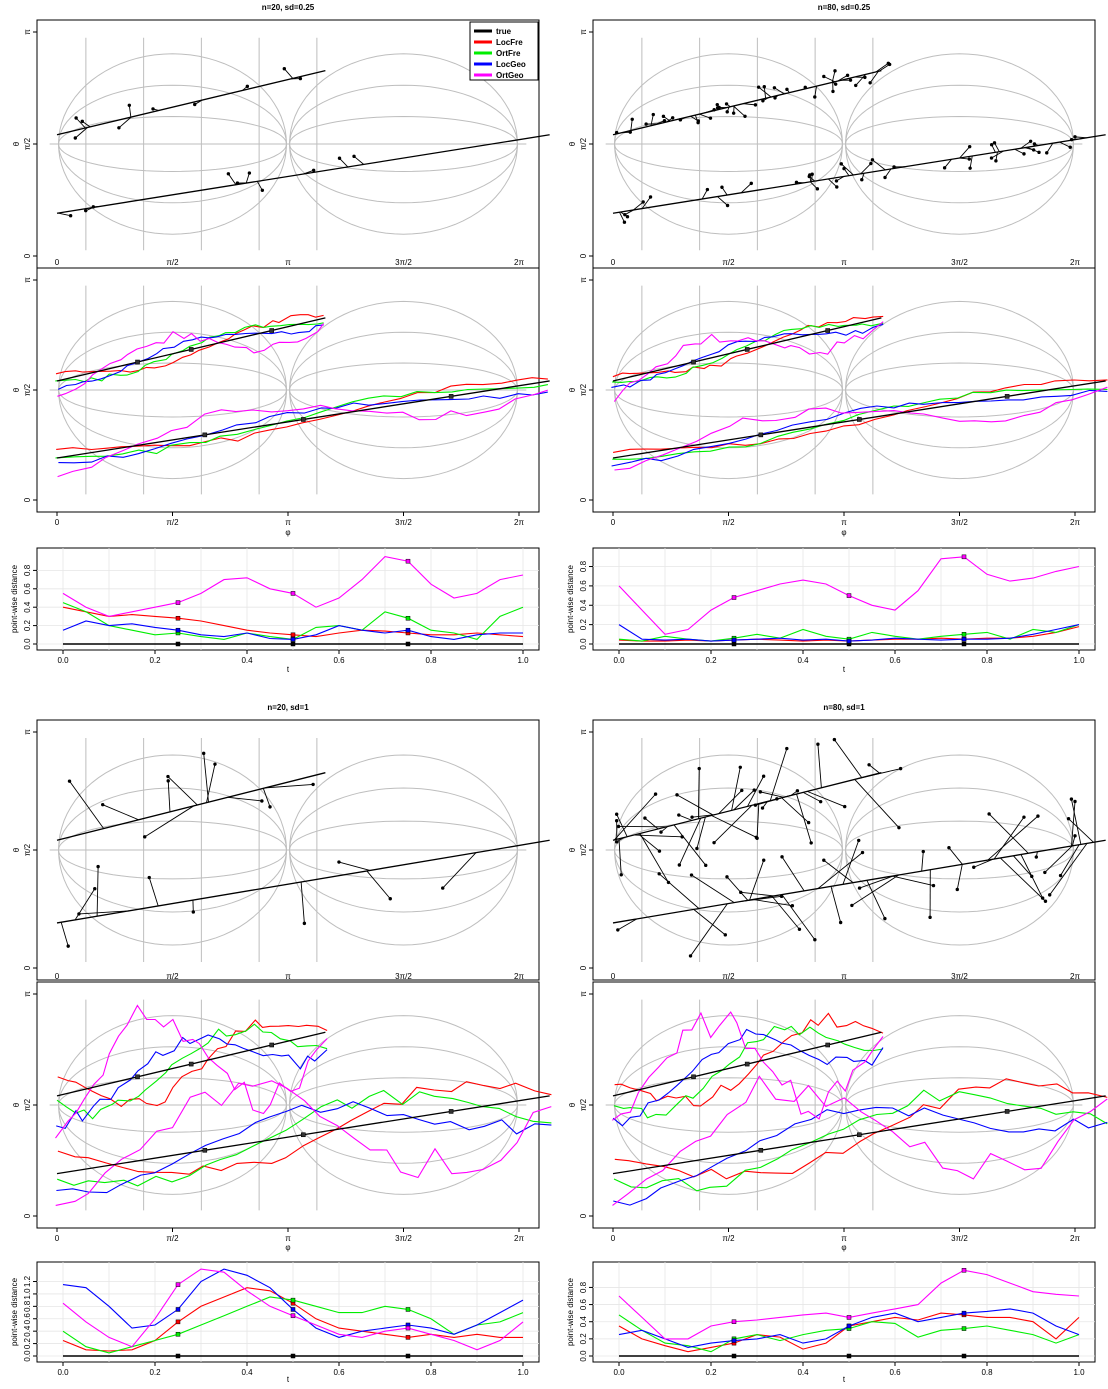 This screenshot has height=1389, width=1108. What do you see at coordinates (27, 1281) in the screenshot?
I see `distance-y-tick-label: 1.2` at bounding box center [27, 1281].